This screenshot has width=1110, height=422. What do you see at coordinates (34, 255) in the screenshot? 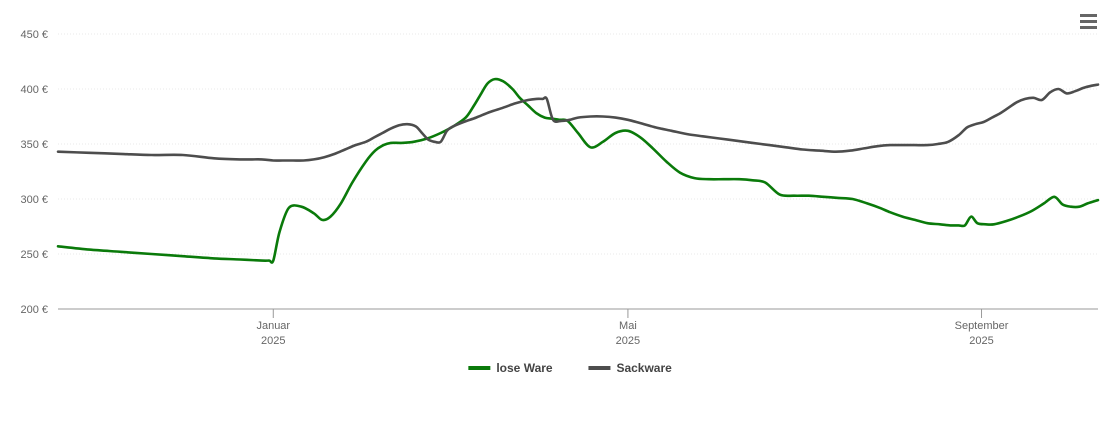
I see `y-axis-tick-label: 250 €` at bounding box center [34, 255].